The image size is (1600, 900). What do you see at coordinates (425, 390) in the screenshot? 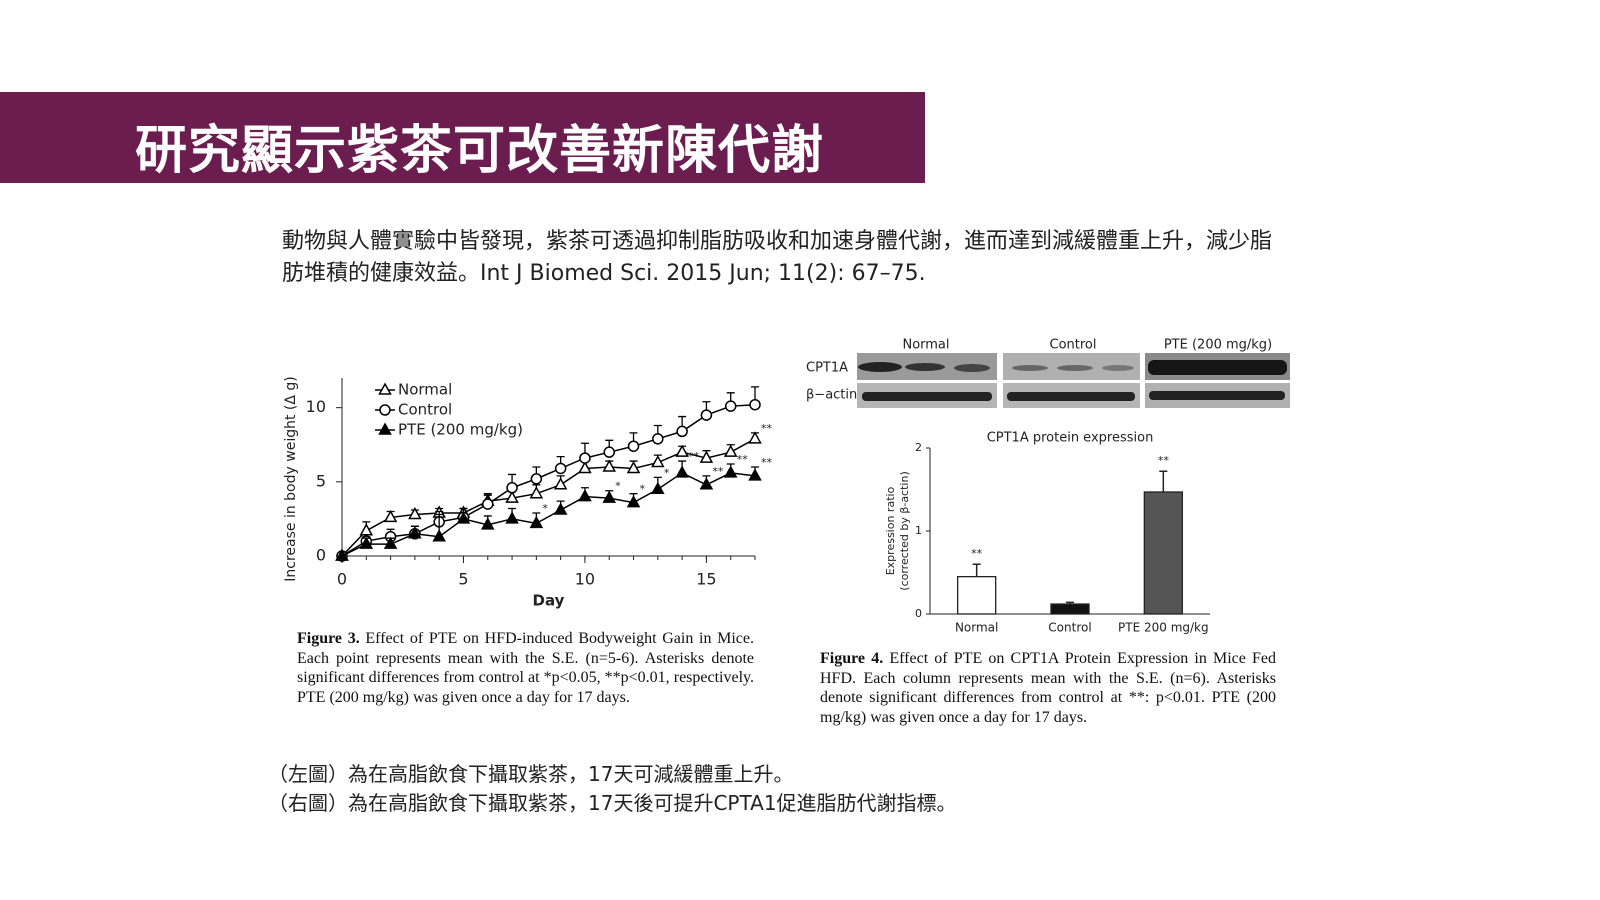
I see `legend-label: Normal` at bounding box center [425, 390].